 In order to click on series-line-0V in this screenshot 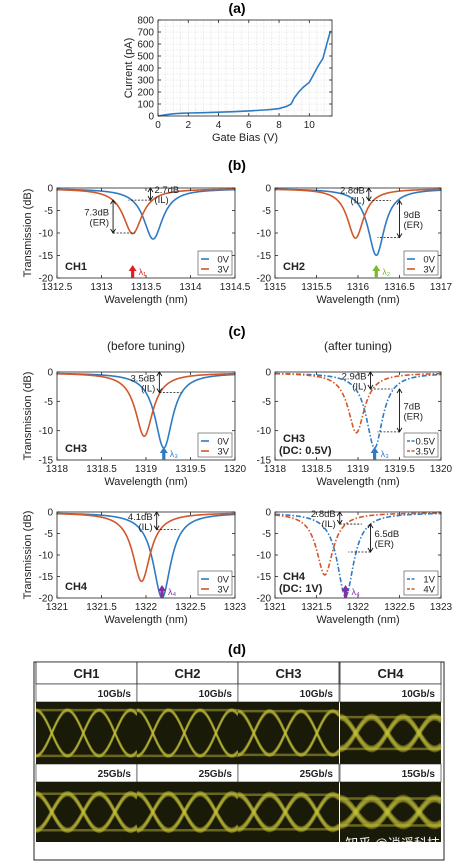, I will do `click(146, 555)`.